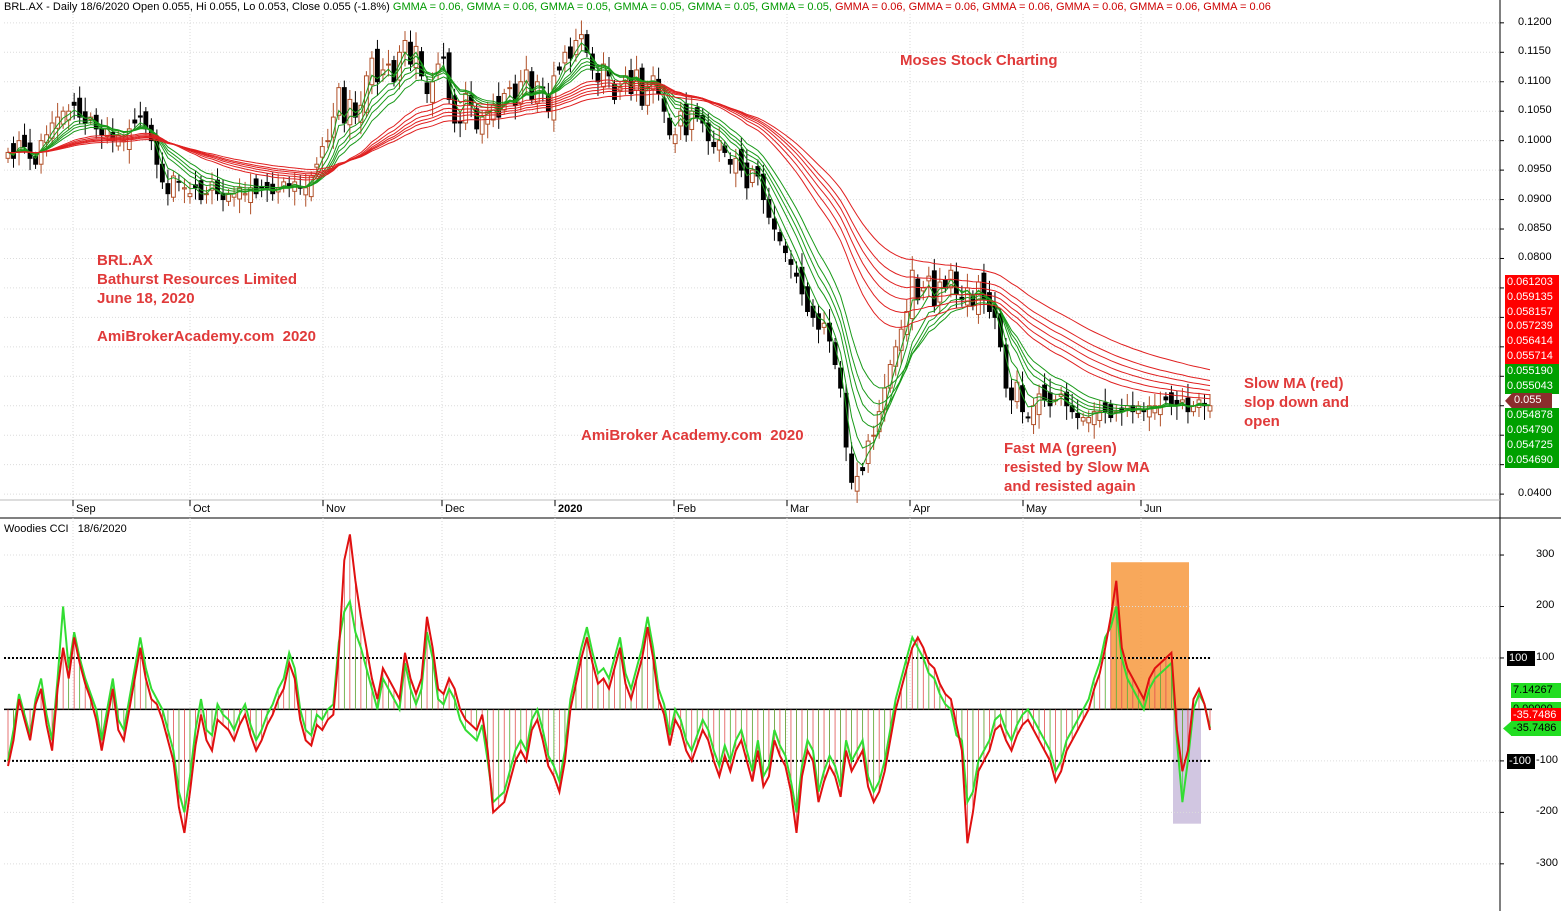  I want to click on company-annotation: Bathurst Resources Limited, so click(197, 279).